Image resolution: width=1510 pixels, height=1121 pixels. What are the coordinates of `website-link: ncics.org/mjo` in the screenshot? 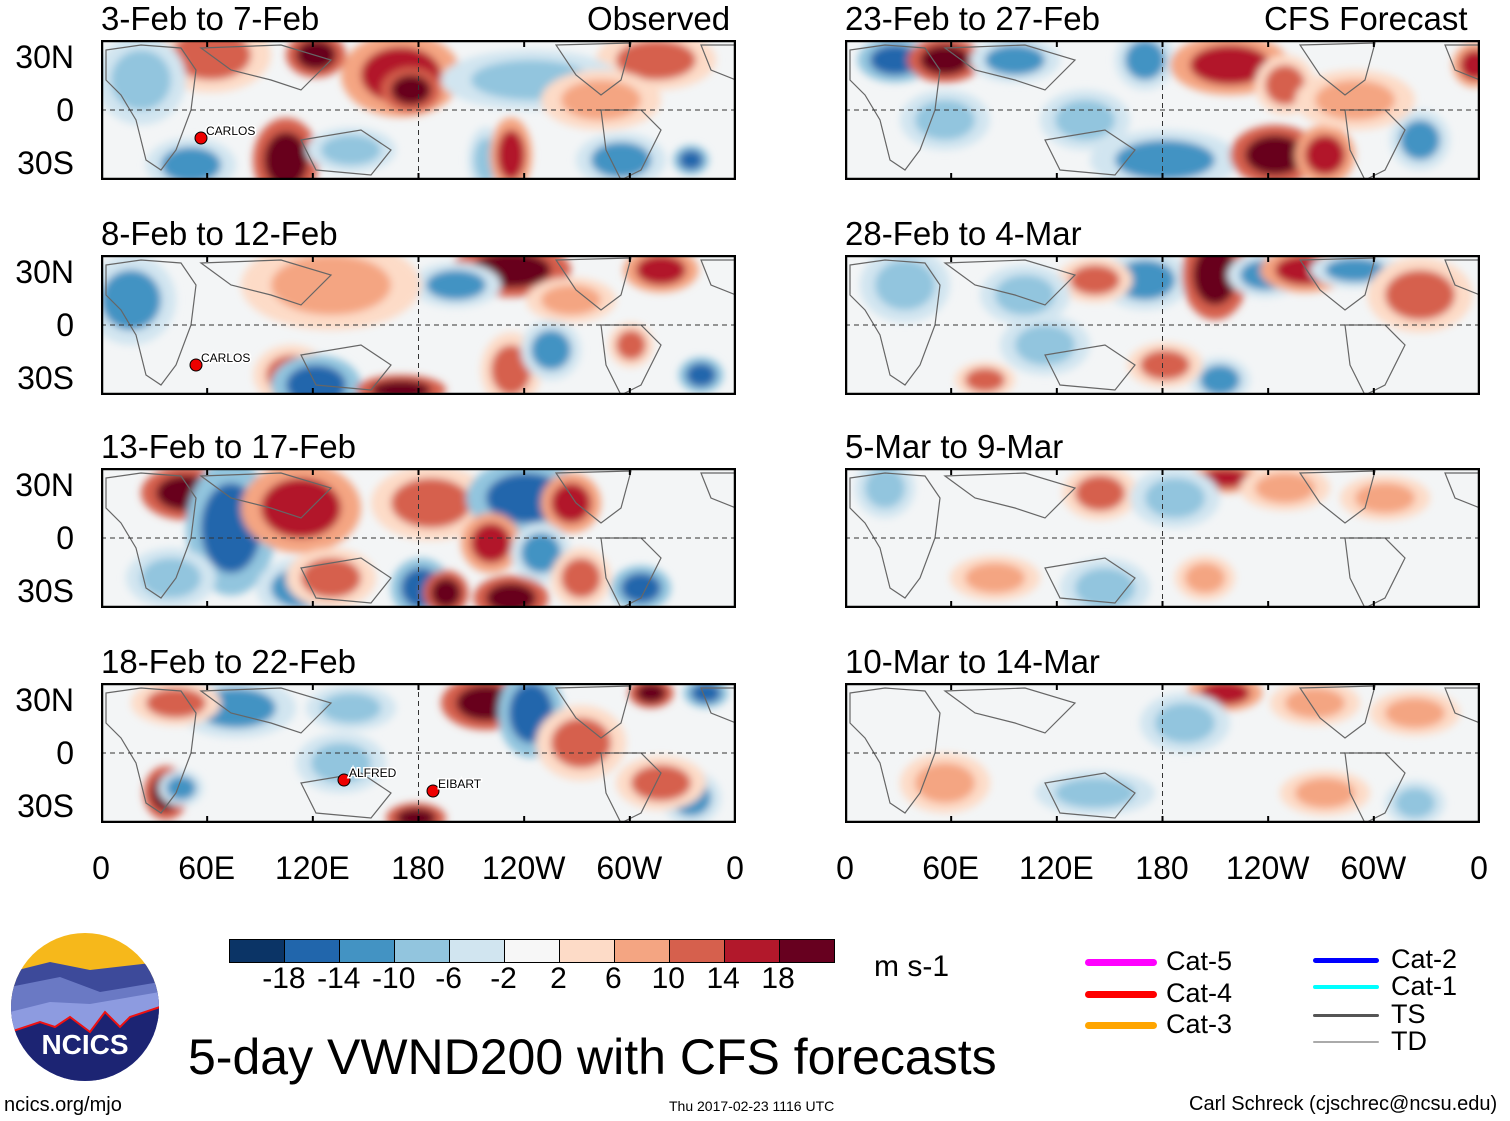 It's located at (63, 1105).